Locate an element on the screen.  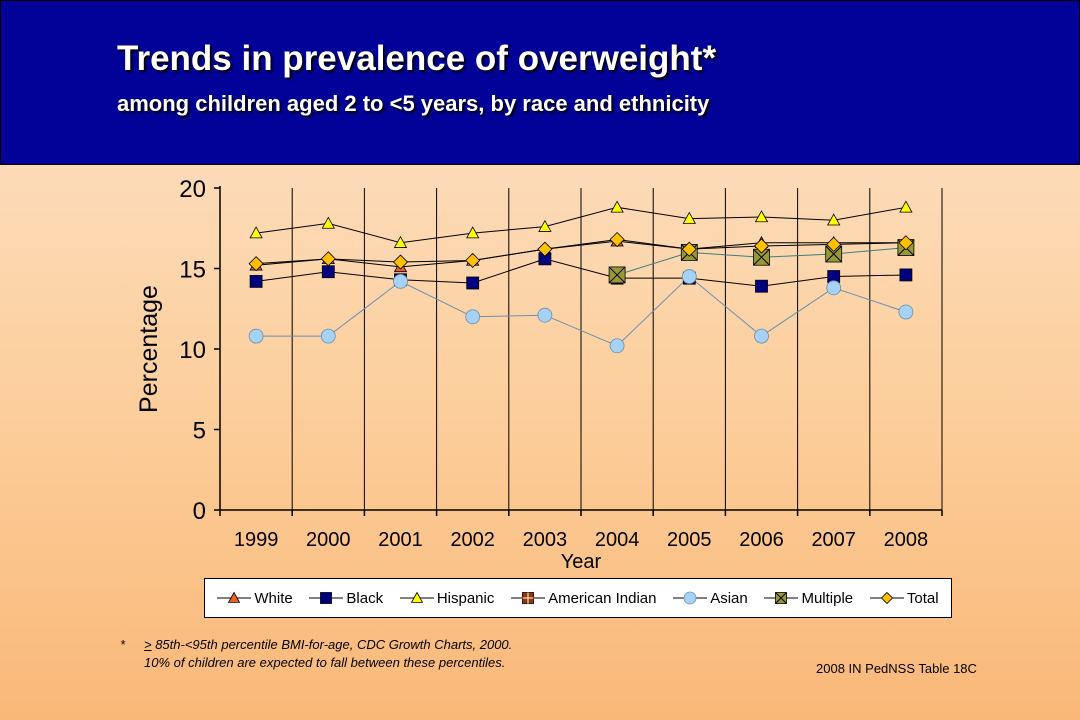
chart-title: Trends in prevalence of overweight* is located at coordinates (417, 58).